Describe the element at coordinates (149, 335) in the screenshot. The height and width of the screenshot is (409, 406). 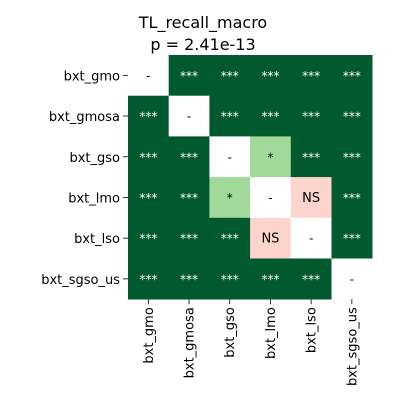
I see `x-tick-label: bxt_gmo` at that location.